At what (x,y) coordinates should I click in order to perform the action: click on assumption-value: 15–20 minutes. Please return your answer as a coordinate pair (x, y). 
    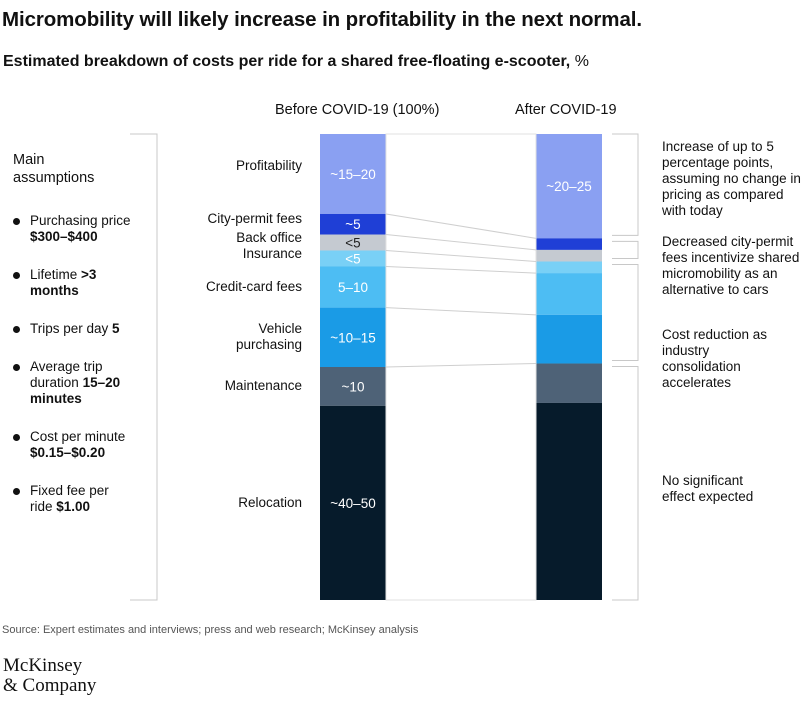
    Looking at the image, I should click on (75, 390).